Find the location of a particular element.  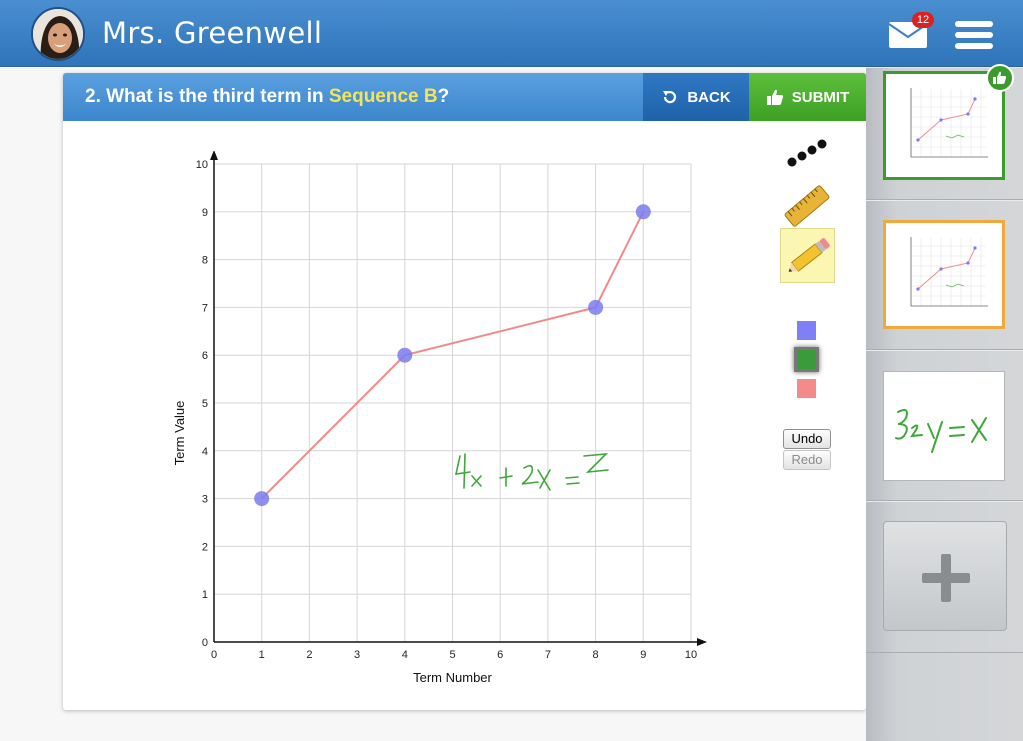

x-tick-label: 7 is located at coordinates (548, 655).